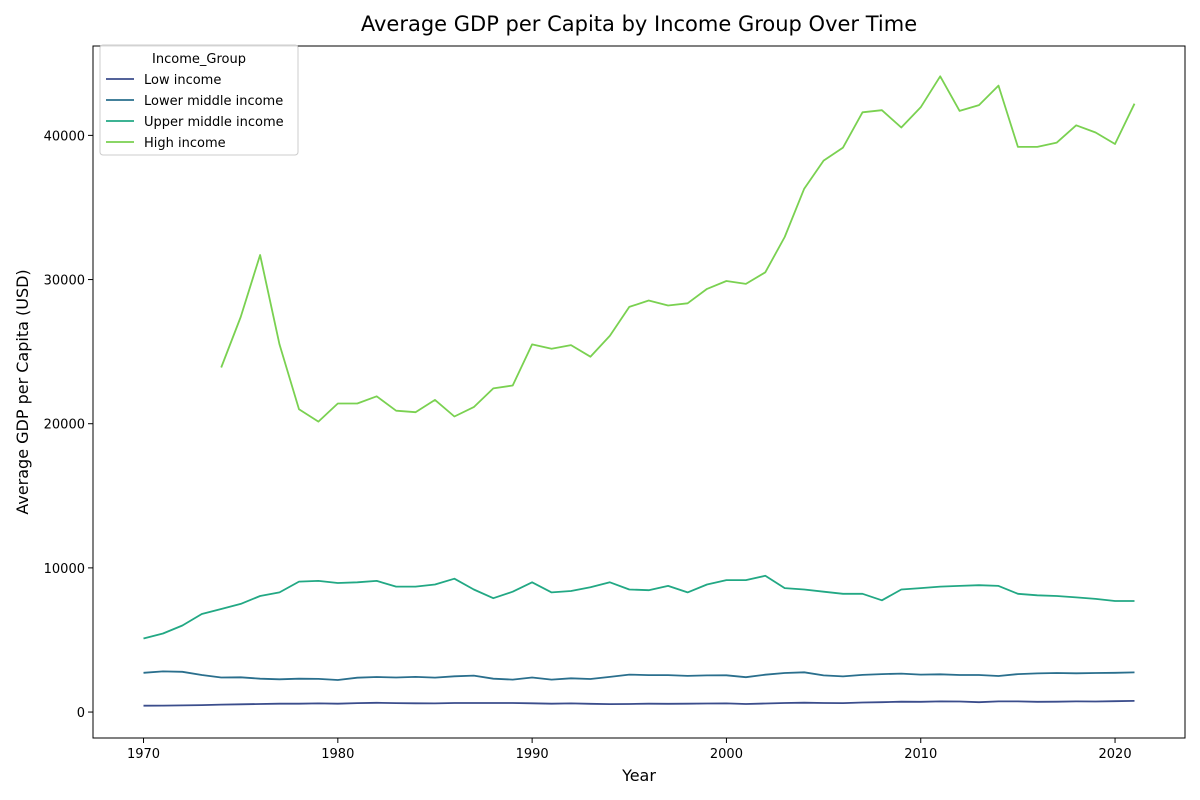  I want to click on x-tick-label: 2010, so click(920, 754).